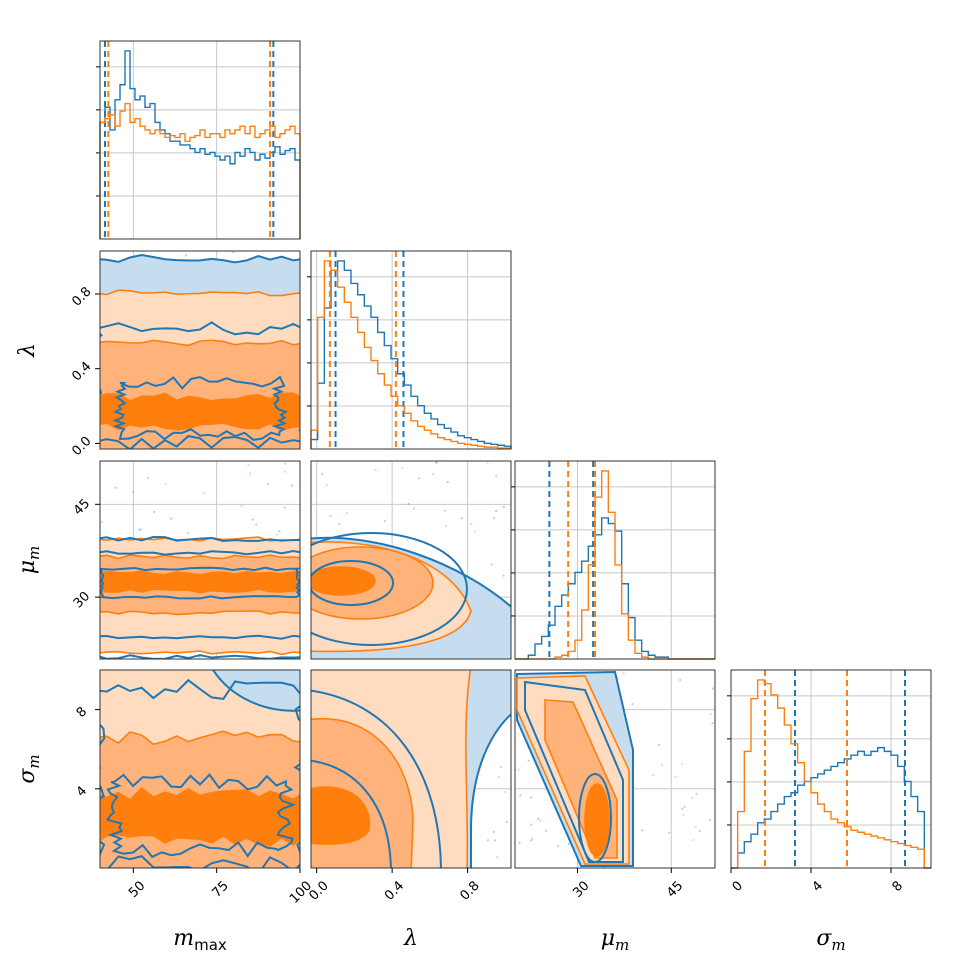 Image resolution: width=970 pixels, height=970 pixels. What do you see at coordinates (818, 886) in the screenshot?
I see `x-tick-label: 4` at bounding box center [818, 886].